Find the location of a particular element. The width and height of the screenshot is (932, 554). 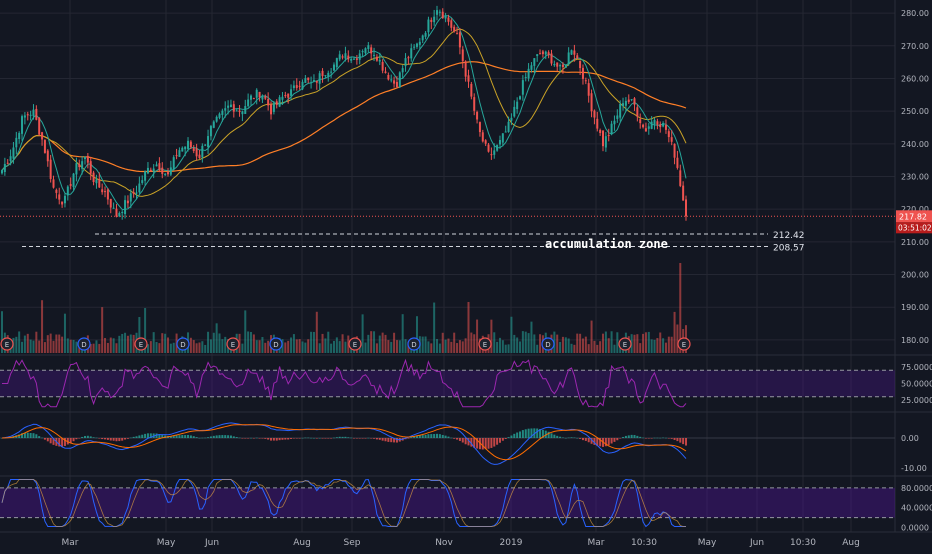

macd-tick-label: -10.00 is located at coordinates (914, 468).